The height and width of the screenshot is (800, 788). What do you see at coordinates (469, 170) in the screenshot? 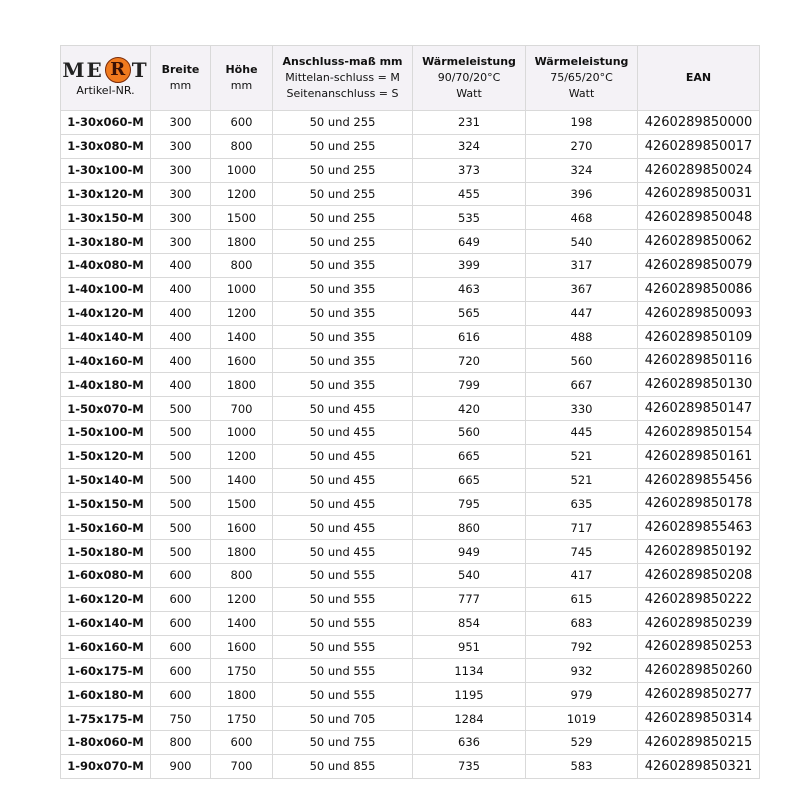
I see `cell-w90: 373` at bounding box center [469, 170].